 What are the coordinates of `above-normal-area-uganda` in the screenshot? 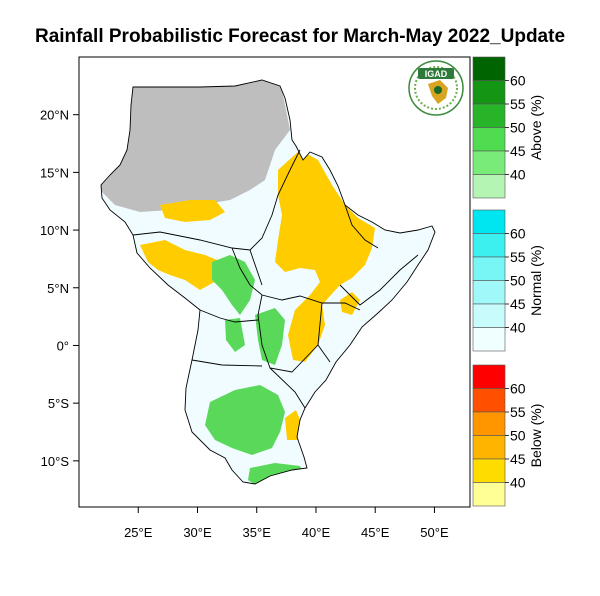 It's located at (270, 336).